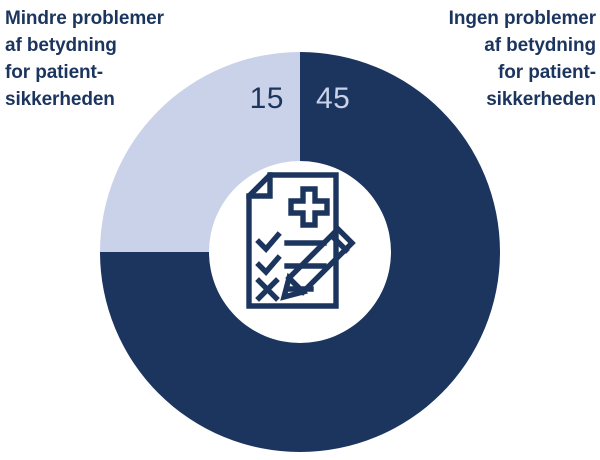 The image size is (600, 460). Describe the element at coordinates (320, 260) in the screenshot. I see `pencil-icon-body` at that location.